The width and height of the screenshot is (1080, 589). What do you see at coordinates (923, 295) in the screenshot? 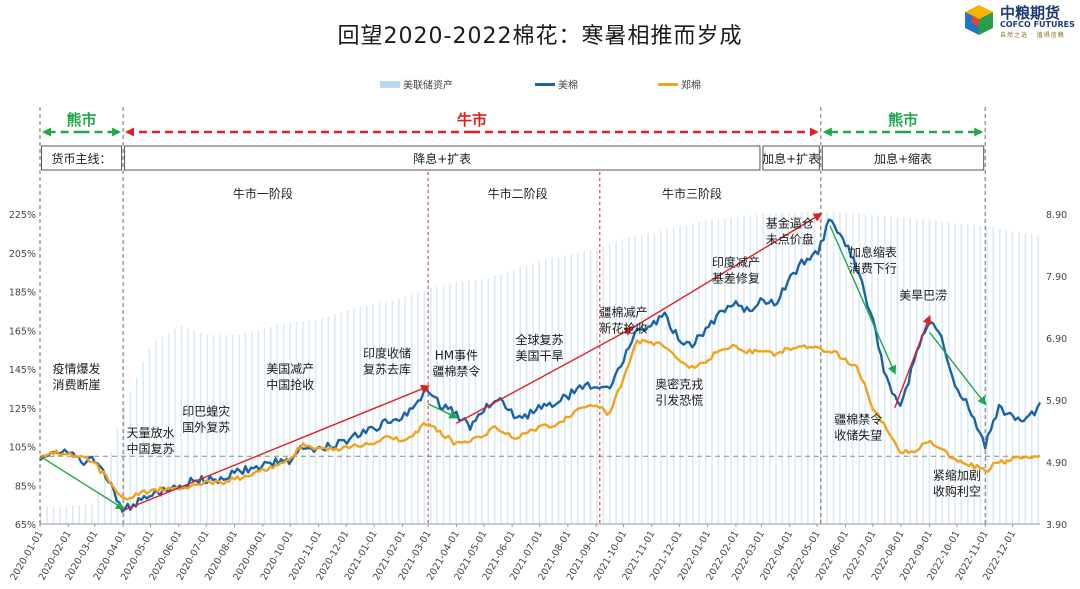
I see `annotation-12: 美旱巴涝` at bounding box center [923, 295].